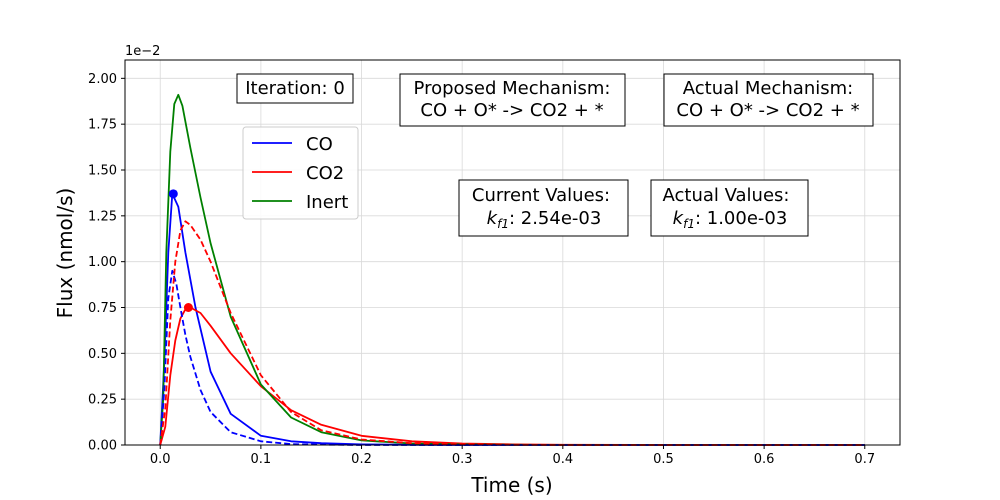 This screenshot has width=1000, height=500. I want to click on x-tick-label: 0.7, so click(864, 459).